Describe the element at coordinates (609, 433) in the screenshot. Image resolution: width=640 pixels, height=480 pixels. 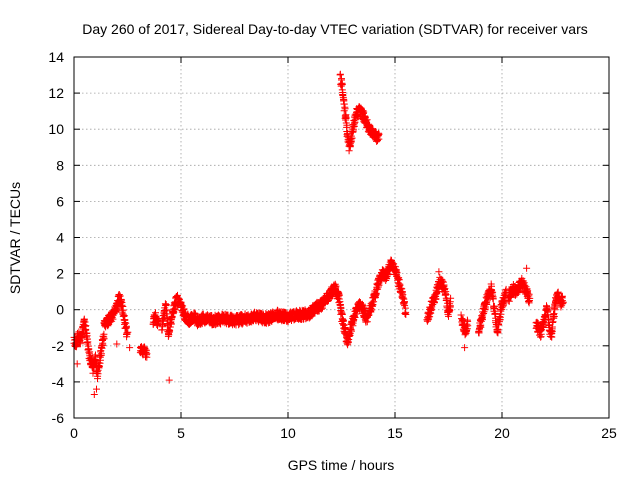
I see `x-tick-label: 25` at that location.